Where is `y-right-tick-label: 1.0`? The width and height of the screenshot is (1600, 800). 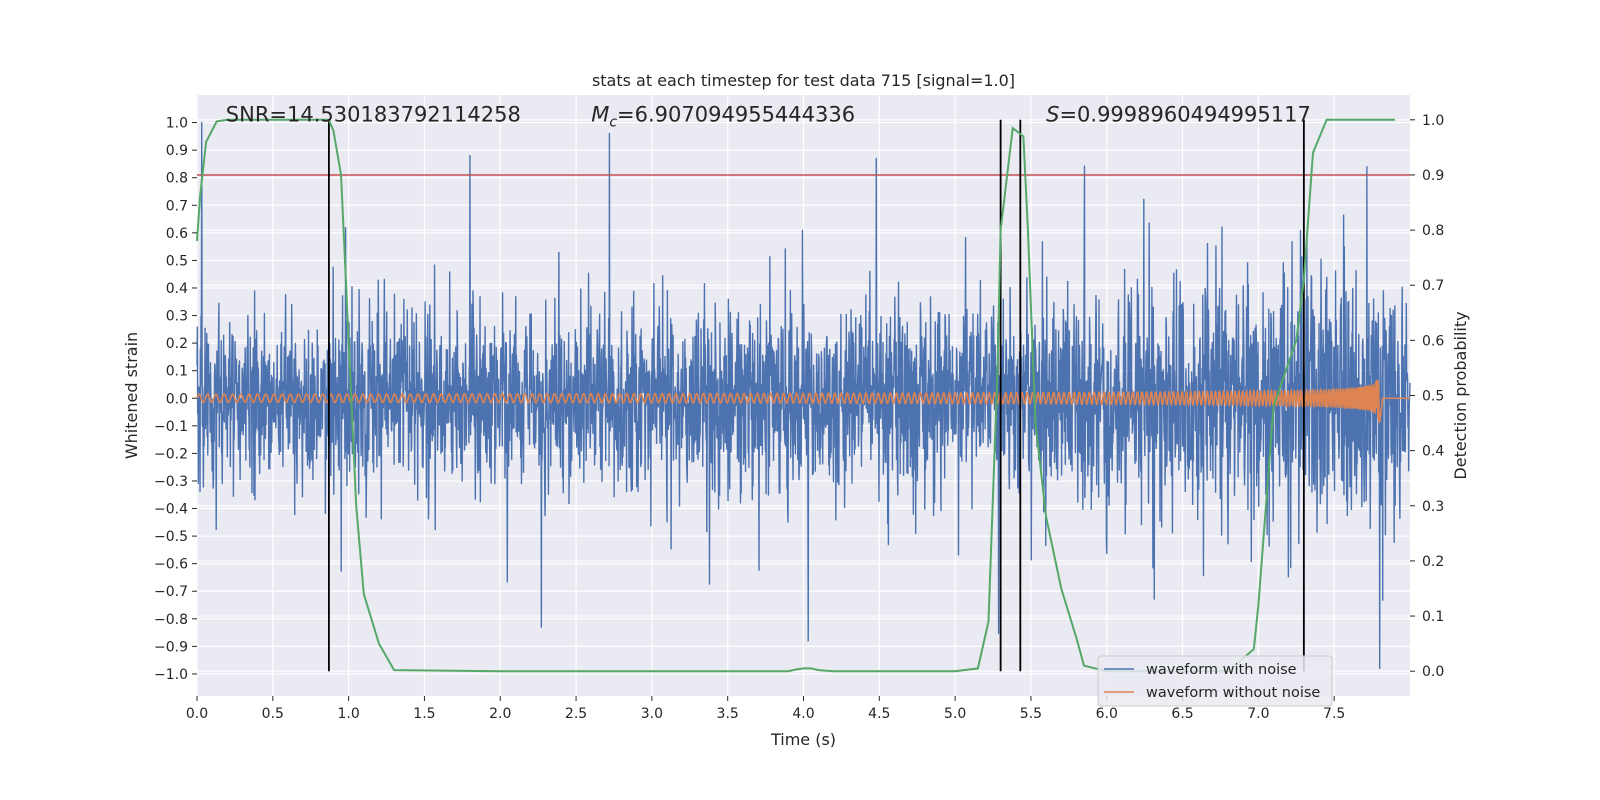 y-right-tick-label: 1.0 is located at coordinates (1433, 121).